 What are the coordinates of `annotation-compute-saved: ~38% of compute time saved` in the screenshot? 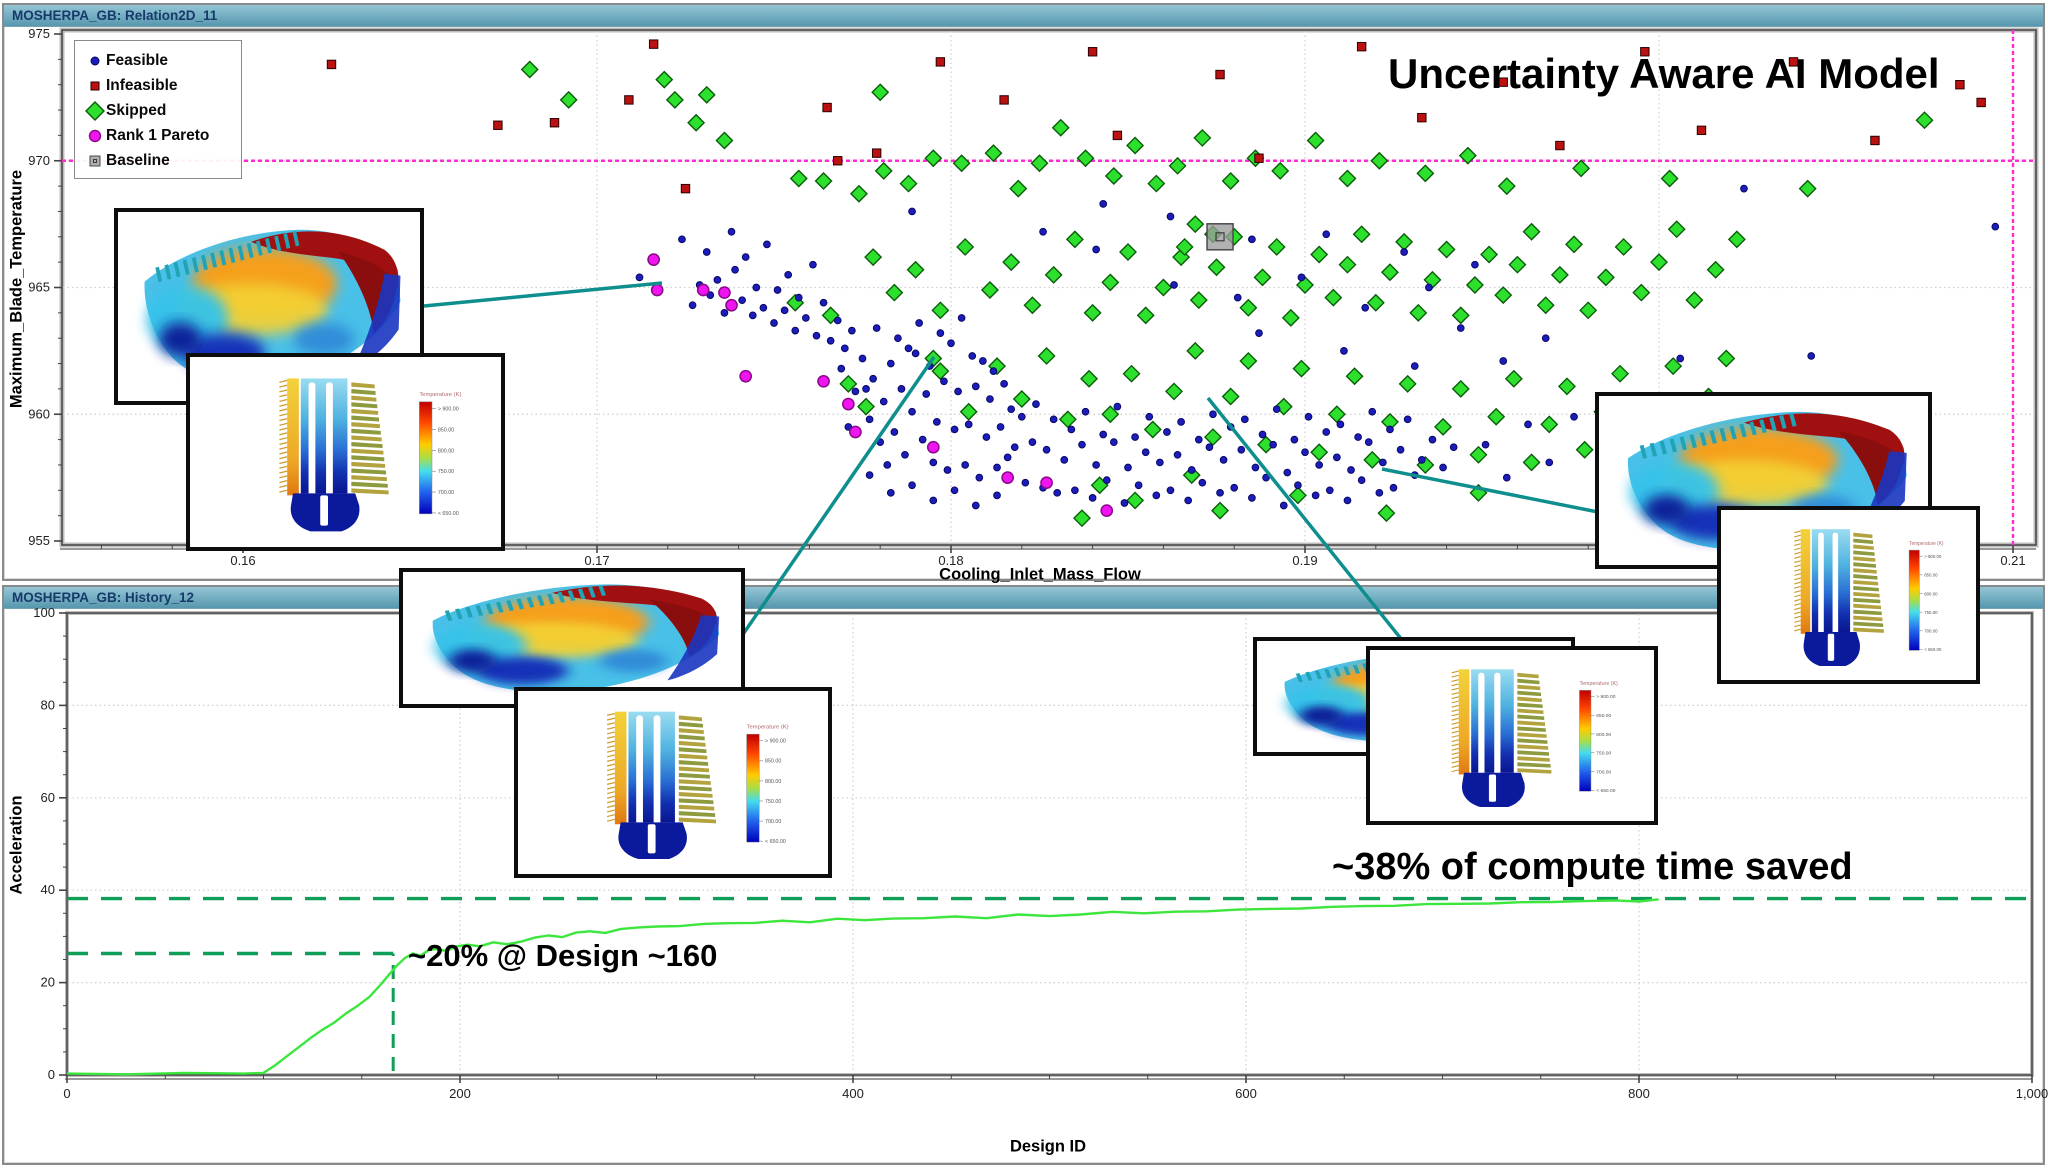 It's located at (1592, 867).